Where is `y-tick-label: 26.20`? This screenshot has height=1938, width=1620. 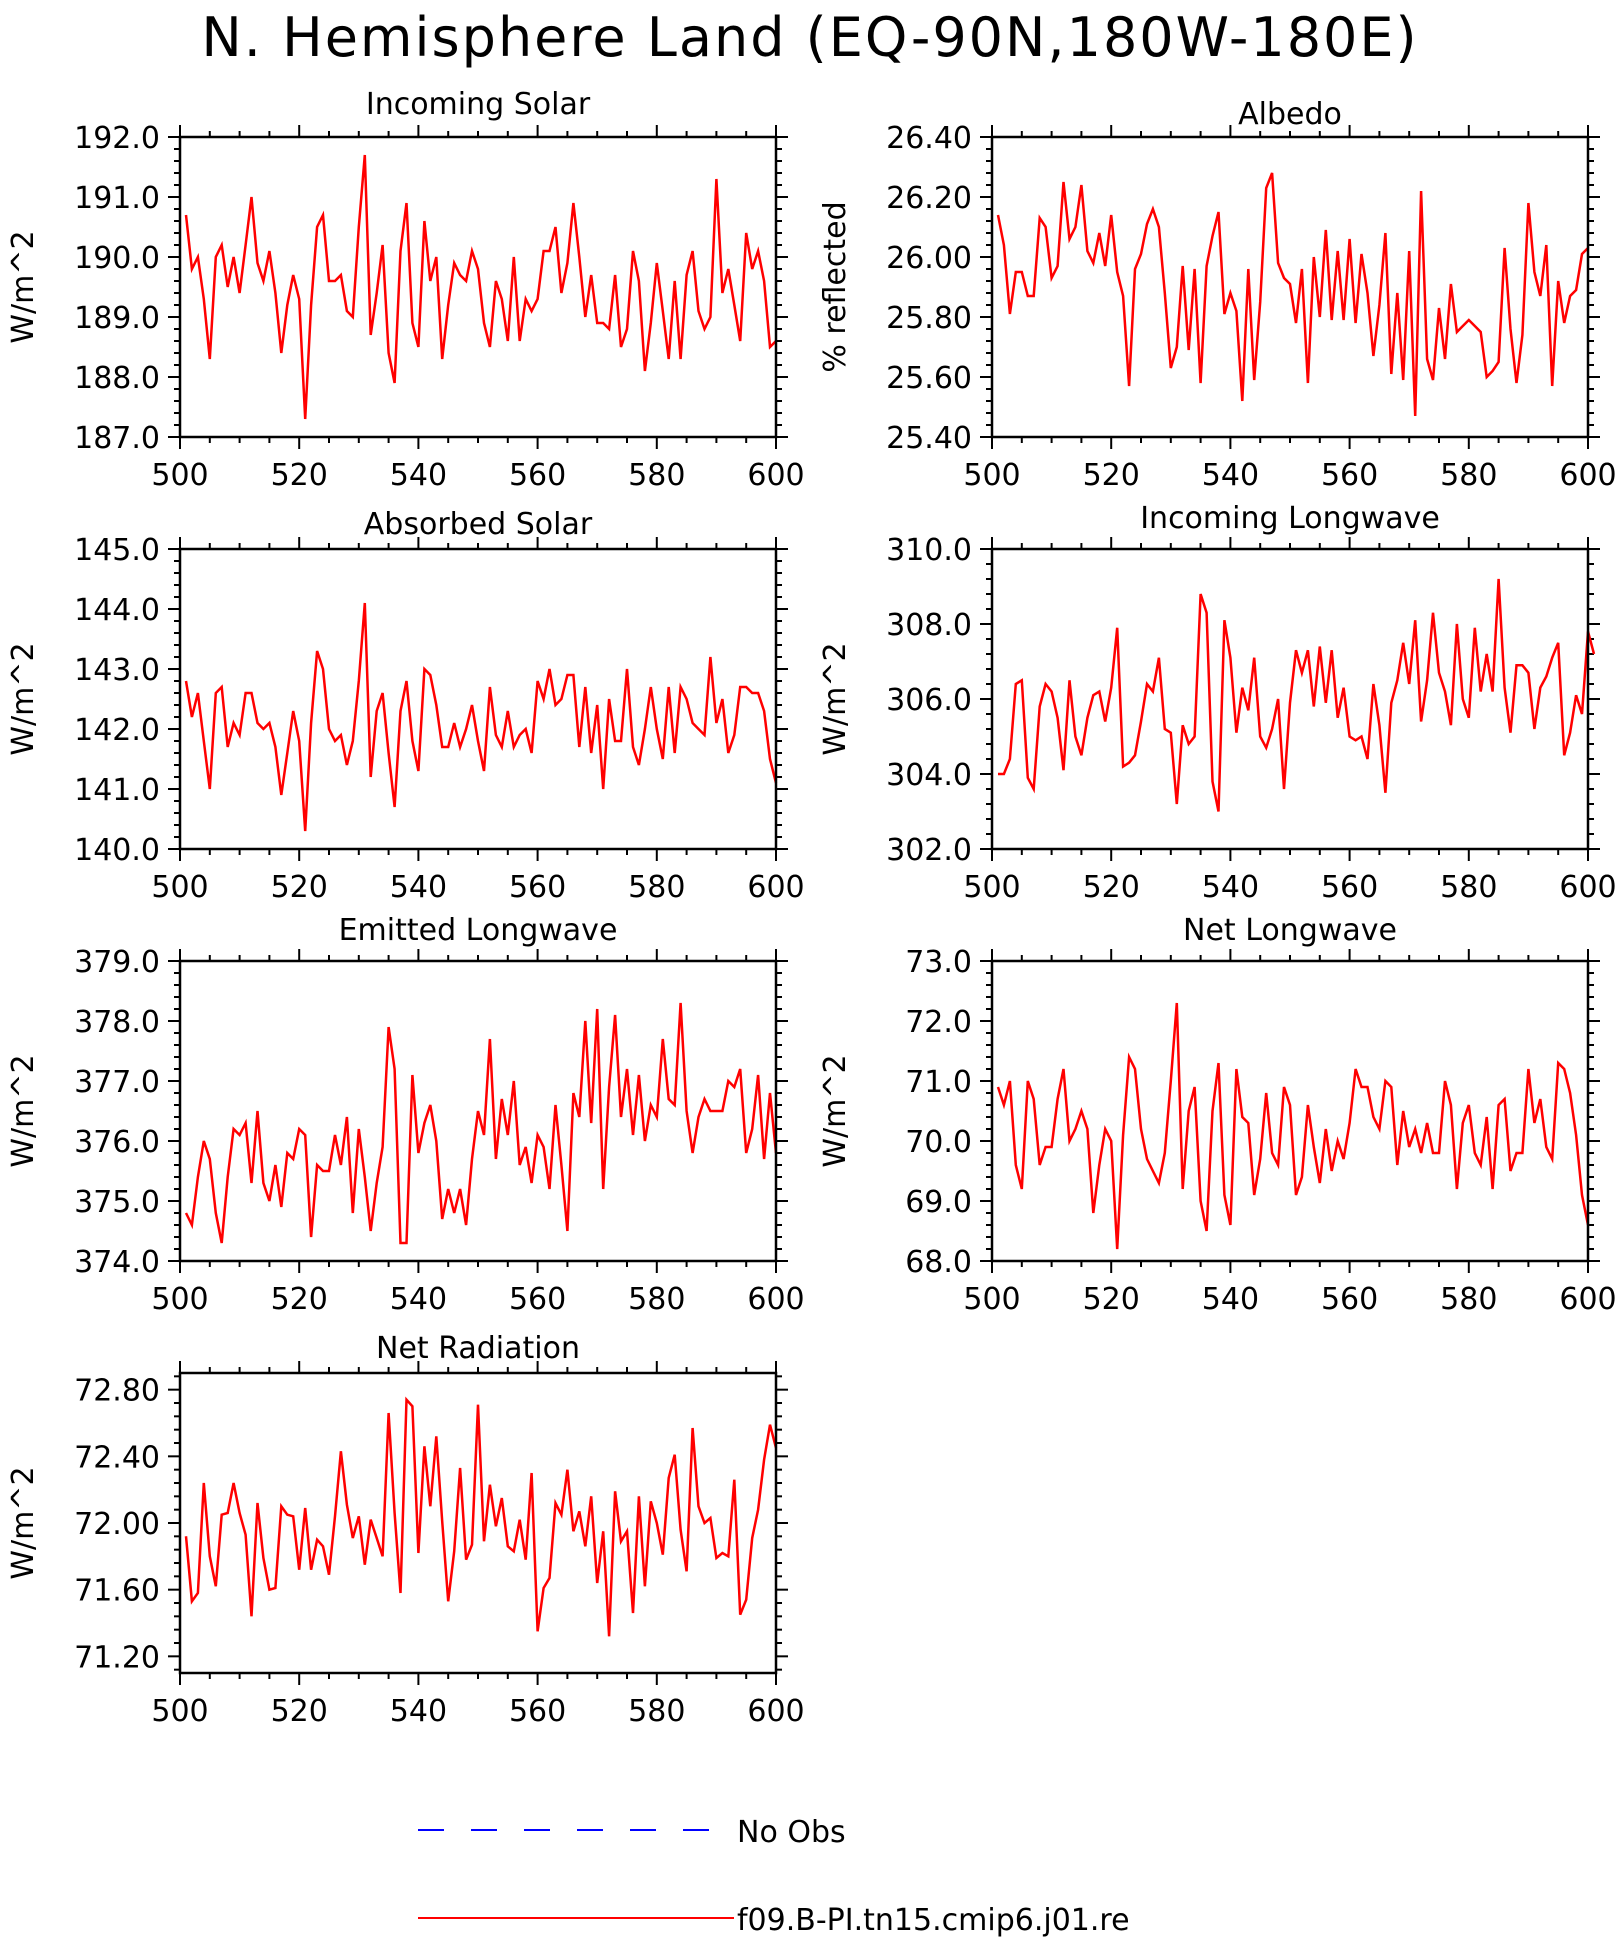 y-tick-label: 26.20 is located at coordinates (929, 198).